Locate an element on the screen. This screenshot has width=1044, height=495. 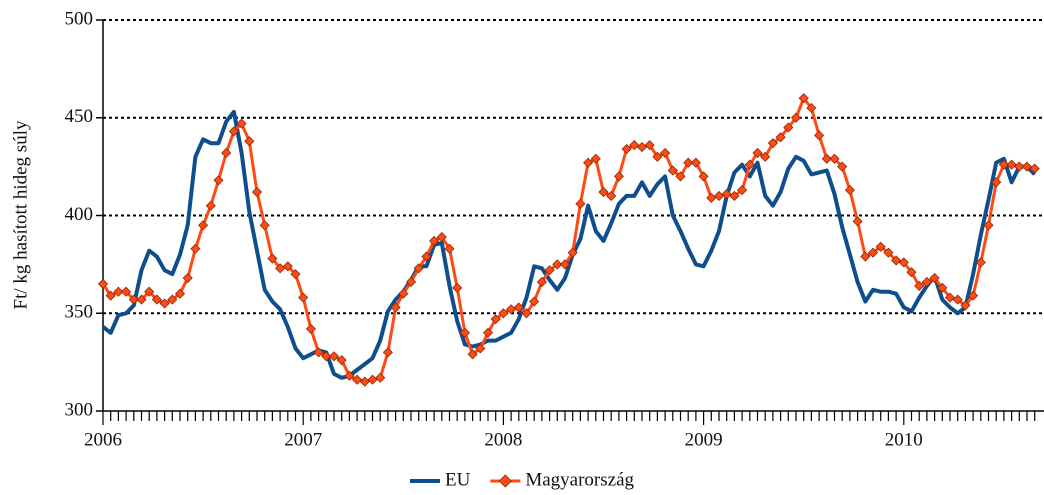
y-tick-label: 450 is located at coordinates (79, 116).